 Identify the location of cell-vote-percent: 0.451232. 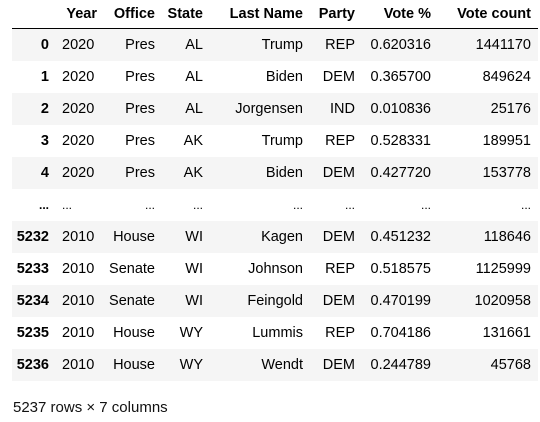
(400, 236).